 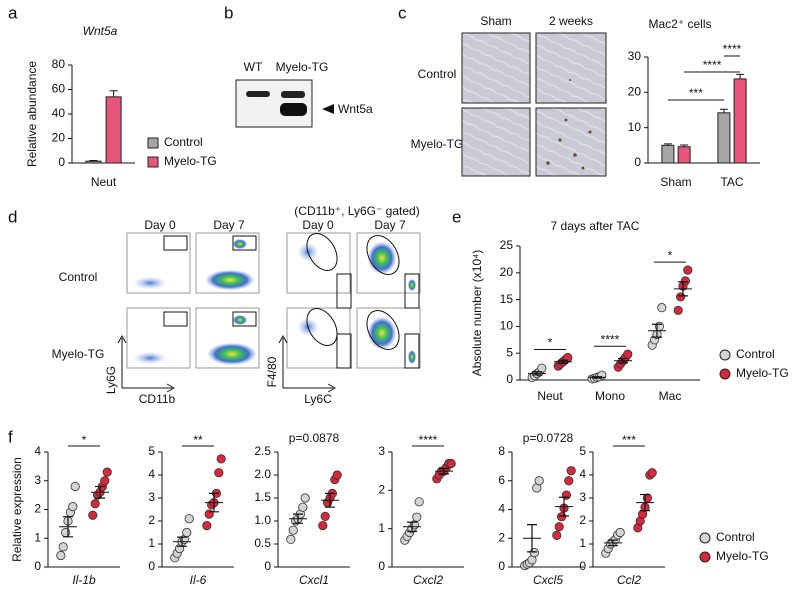 What do you see at coordinates (550, 343) in the screenshot?
I see `significance-label: *` at bounding box center [550, 343].